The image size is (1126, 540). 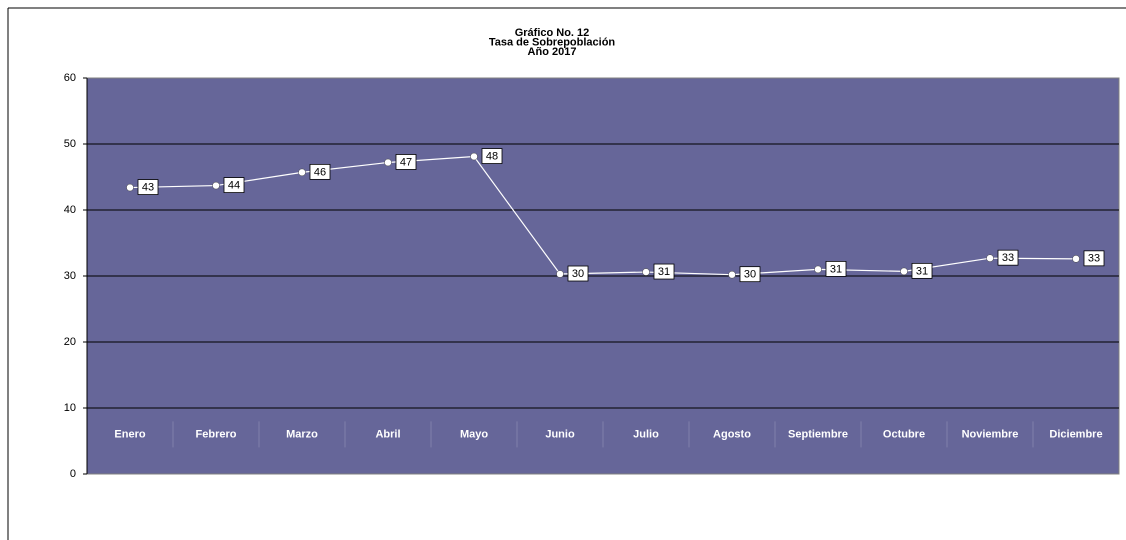 What do you see at coordinates (70, 342) in the screenshot?
I see `y-tick-label: 20` at bounding box center [70, 342].